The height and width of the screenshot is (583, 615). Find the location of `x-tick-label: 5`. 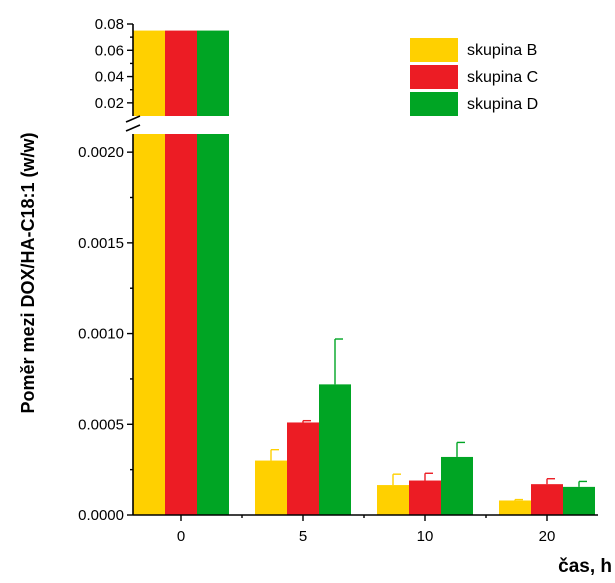

x-tick-label: 5 is located at coordinates (303, 536).